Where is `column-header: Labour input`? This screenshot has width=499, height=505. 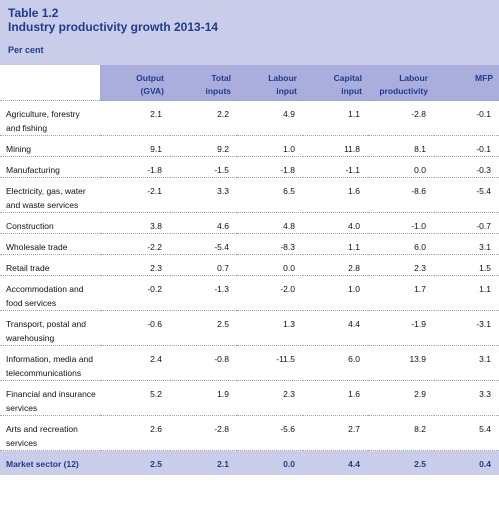
column-header: Labour input is located at coordinates (270, 83).